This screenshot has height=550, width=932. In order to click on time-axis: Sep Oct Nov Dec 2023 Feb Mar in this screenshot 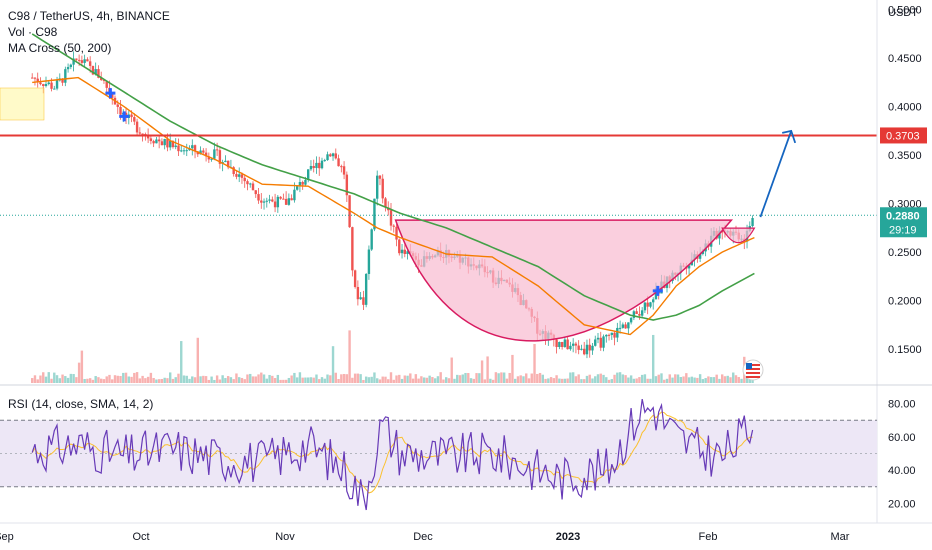, I will do `click(425, 537)`.